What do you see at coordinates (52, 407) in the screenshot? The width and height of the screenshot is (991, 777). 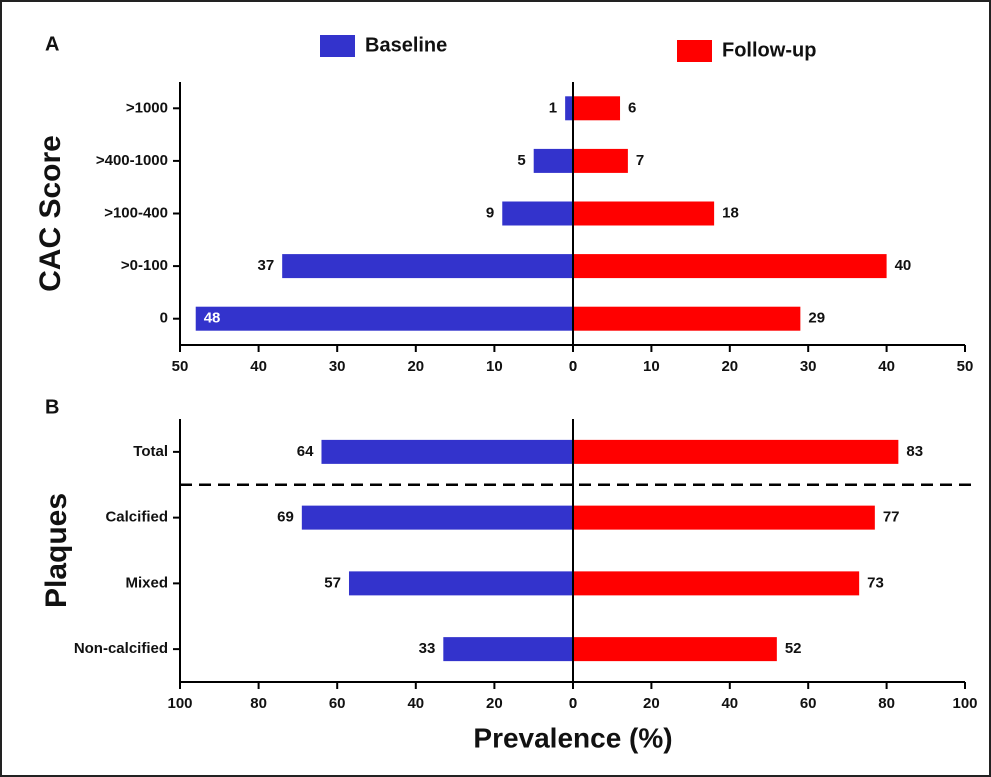 I see `panel-label: B` at bounding box center [52, 407].